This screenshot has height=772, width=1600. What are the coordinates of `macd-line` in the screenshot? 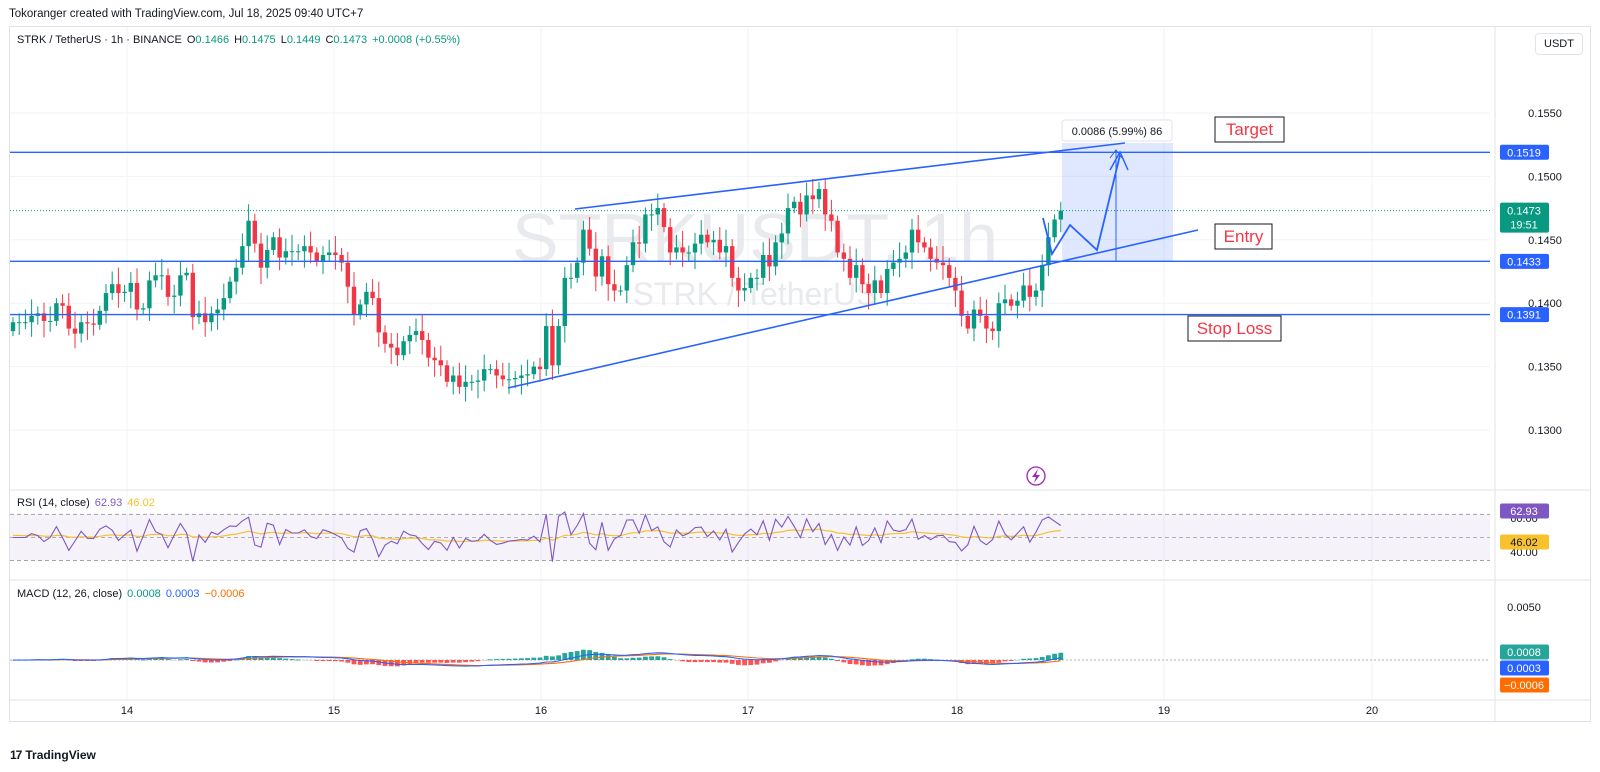 It's located at (537, 659).